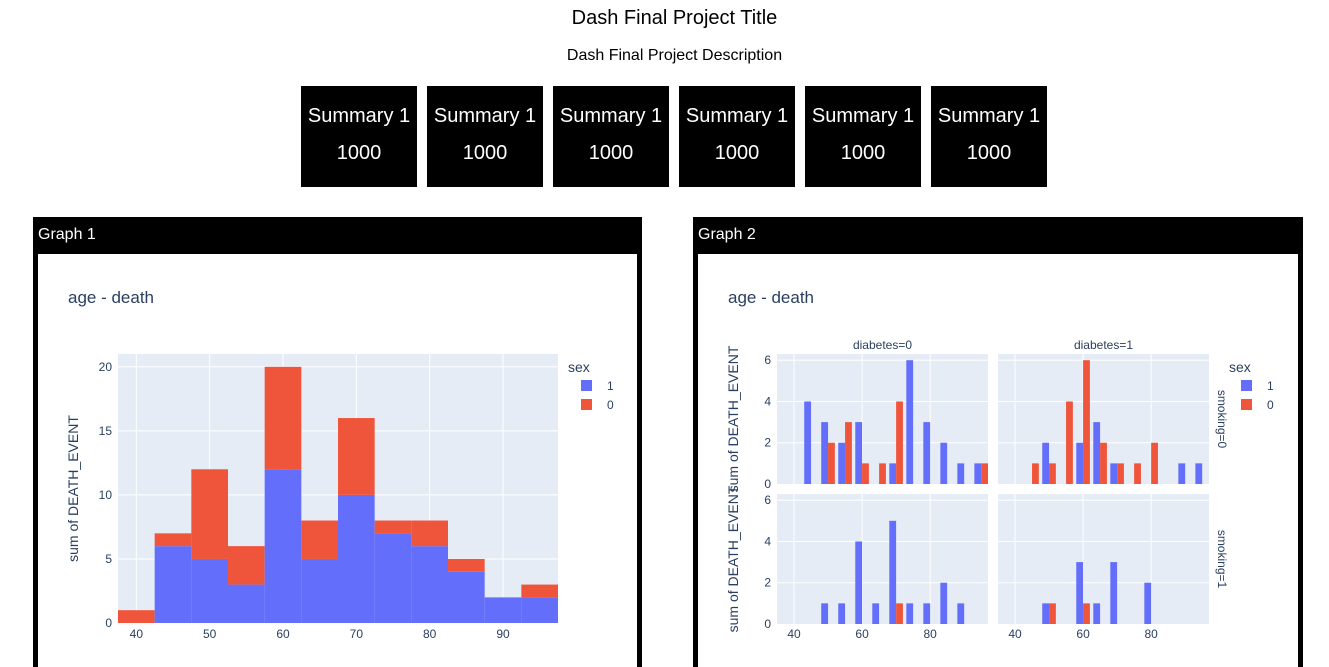  I want to click on x-tick-label: 70, so click(357, 634).